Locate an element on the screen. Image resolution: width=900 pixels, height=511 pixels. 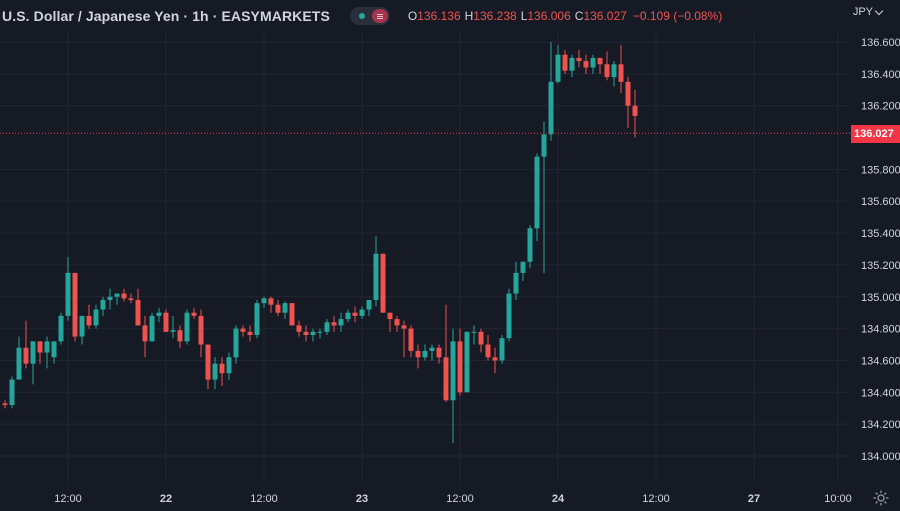
menu-icon is located at coordinates (379, 16).